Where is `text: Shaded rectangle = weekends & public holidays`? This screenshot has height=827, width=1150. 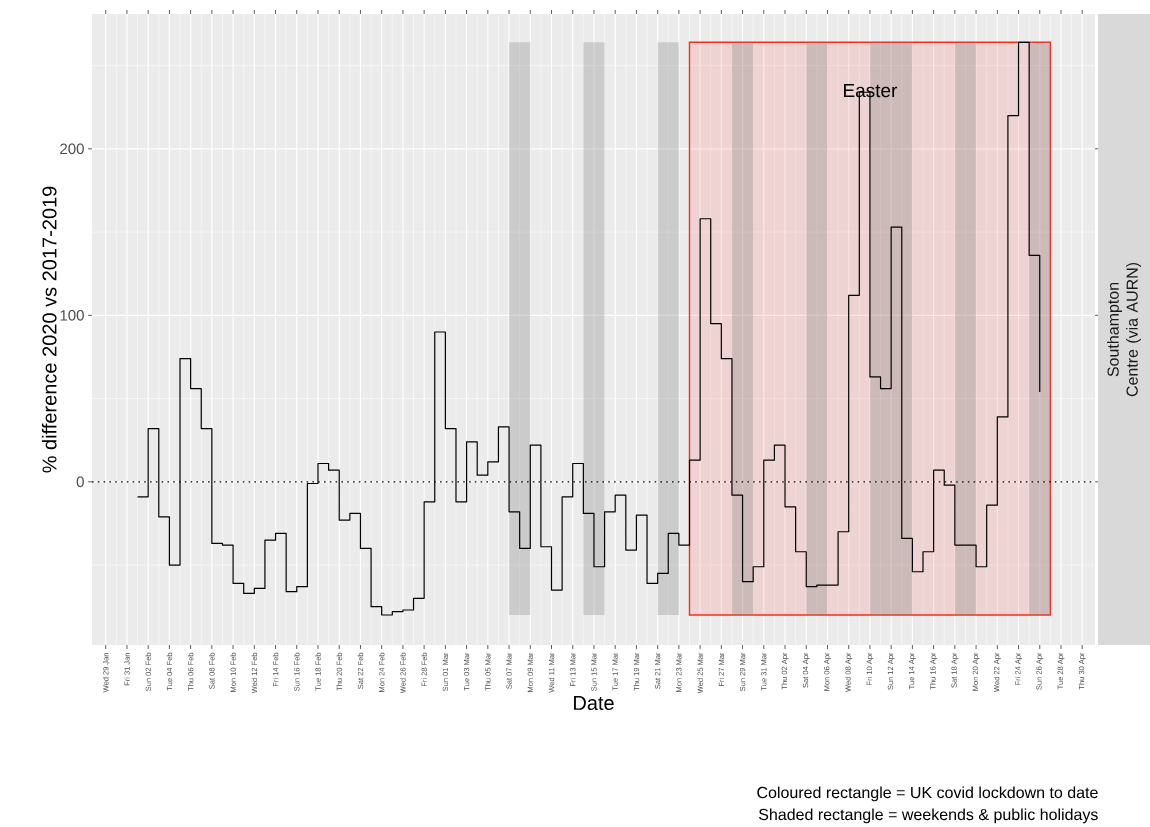 text: Shaded rectangle = weekends & public holidays is located at coordinates (928, 816).